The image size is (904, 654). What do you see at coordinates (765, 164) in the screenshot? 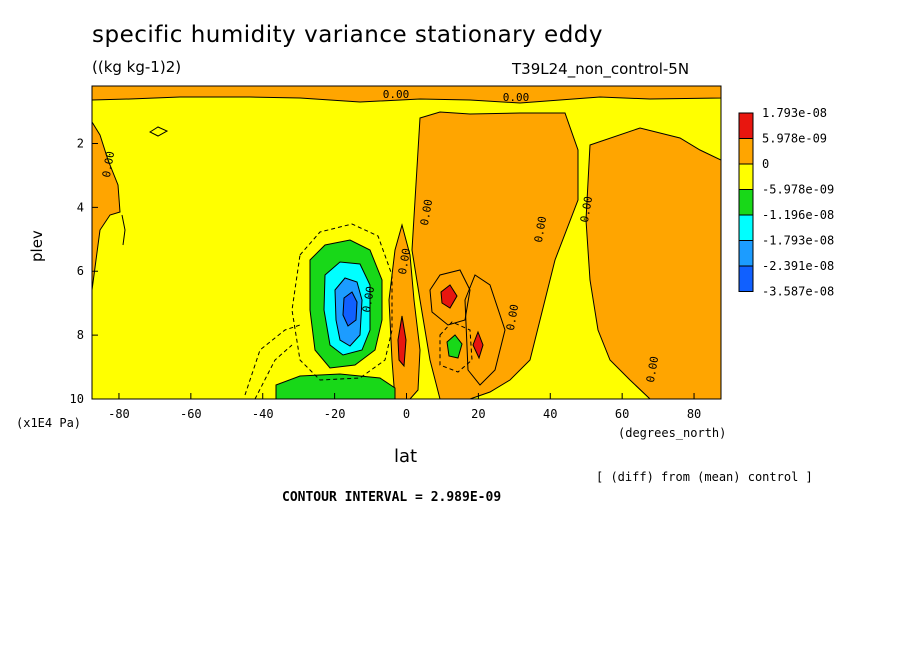
I see `legend-level-label: 0` at bounding box center [765, 164].